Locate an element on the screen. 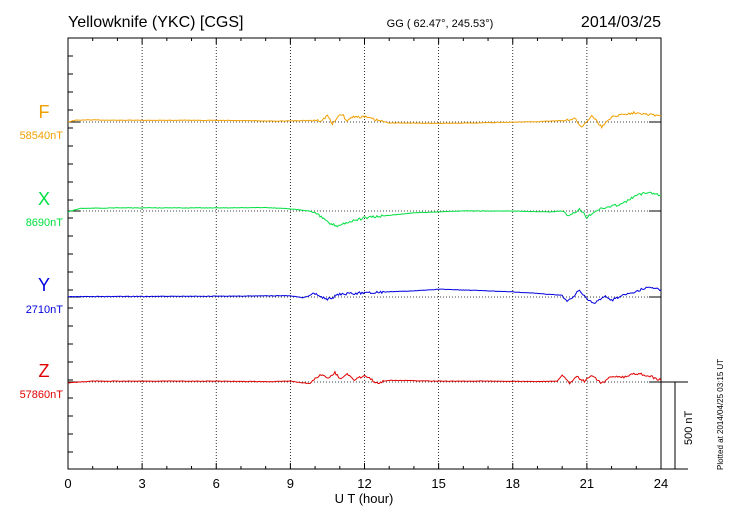 This screenshot has width=730, height=520. x-tick-label-18: 18 is located at coordinates (513, 483).